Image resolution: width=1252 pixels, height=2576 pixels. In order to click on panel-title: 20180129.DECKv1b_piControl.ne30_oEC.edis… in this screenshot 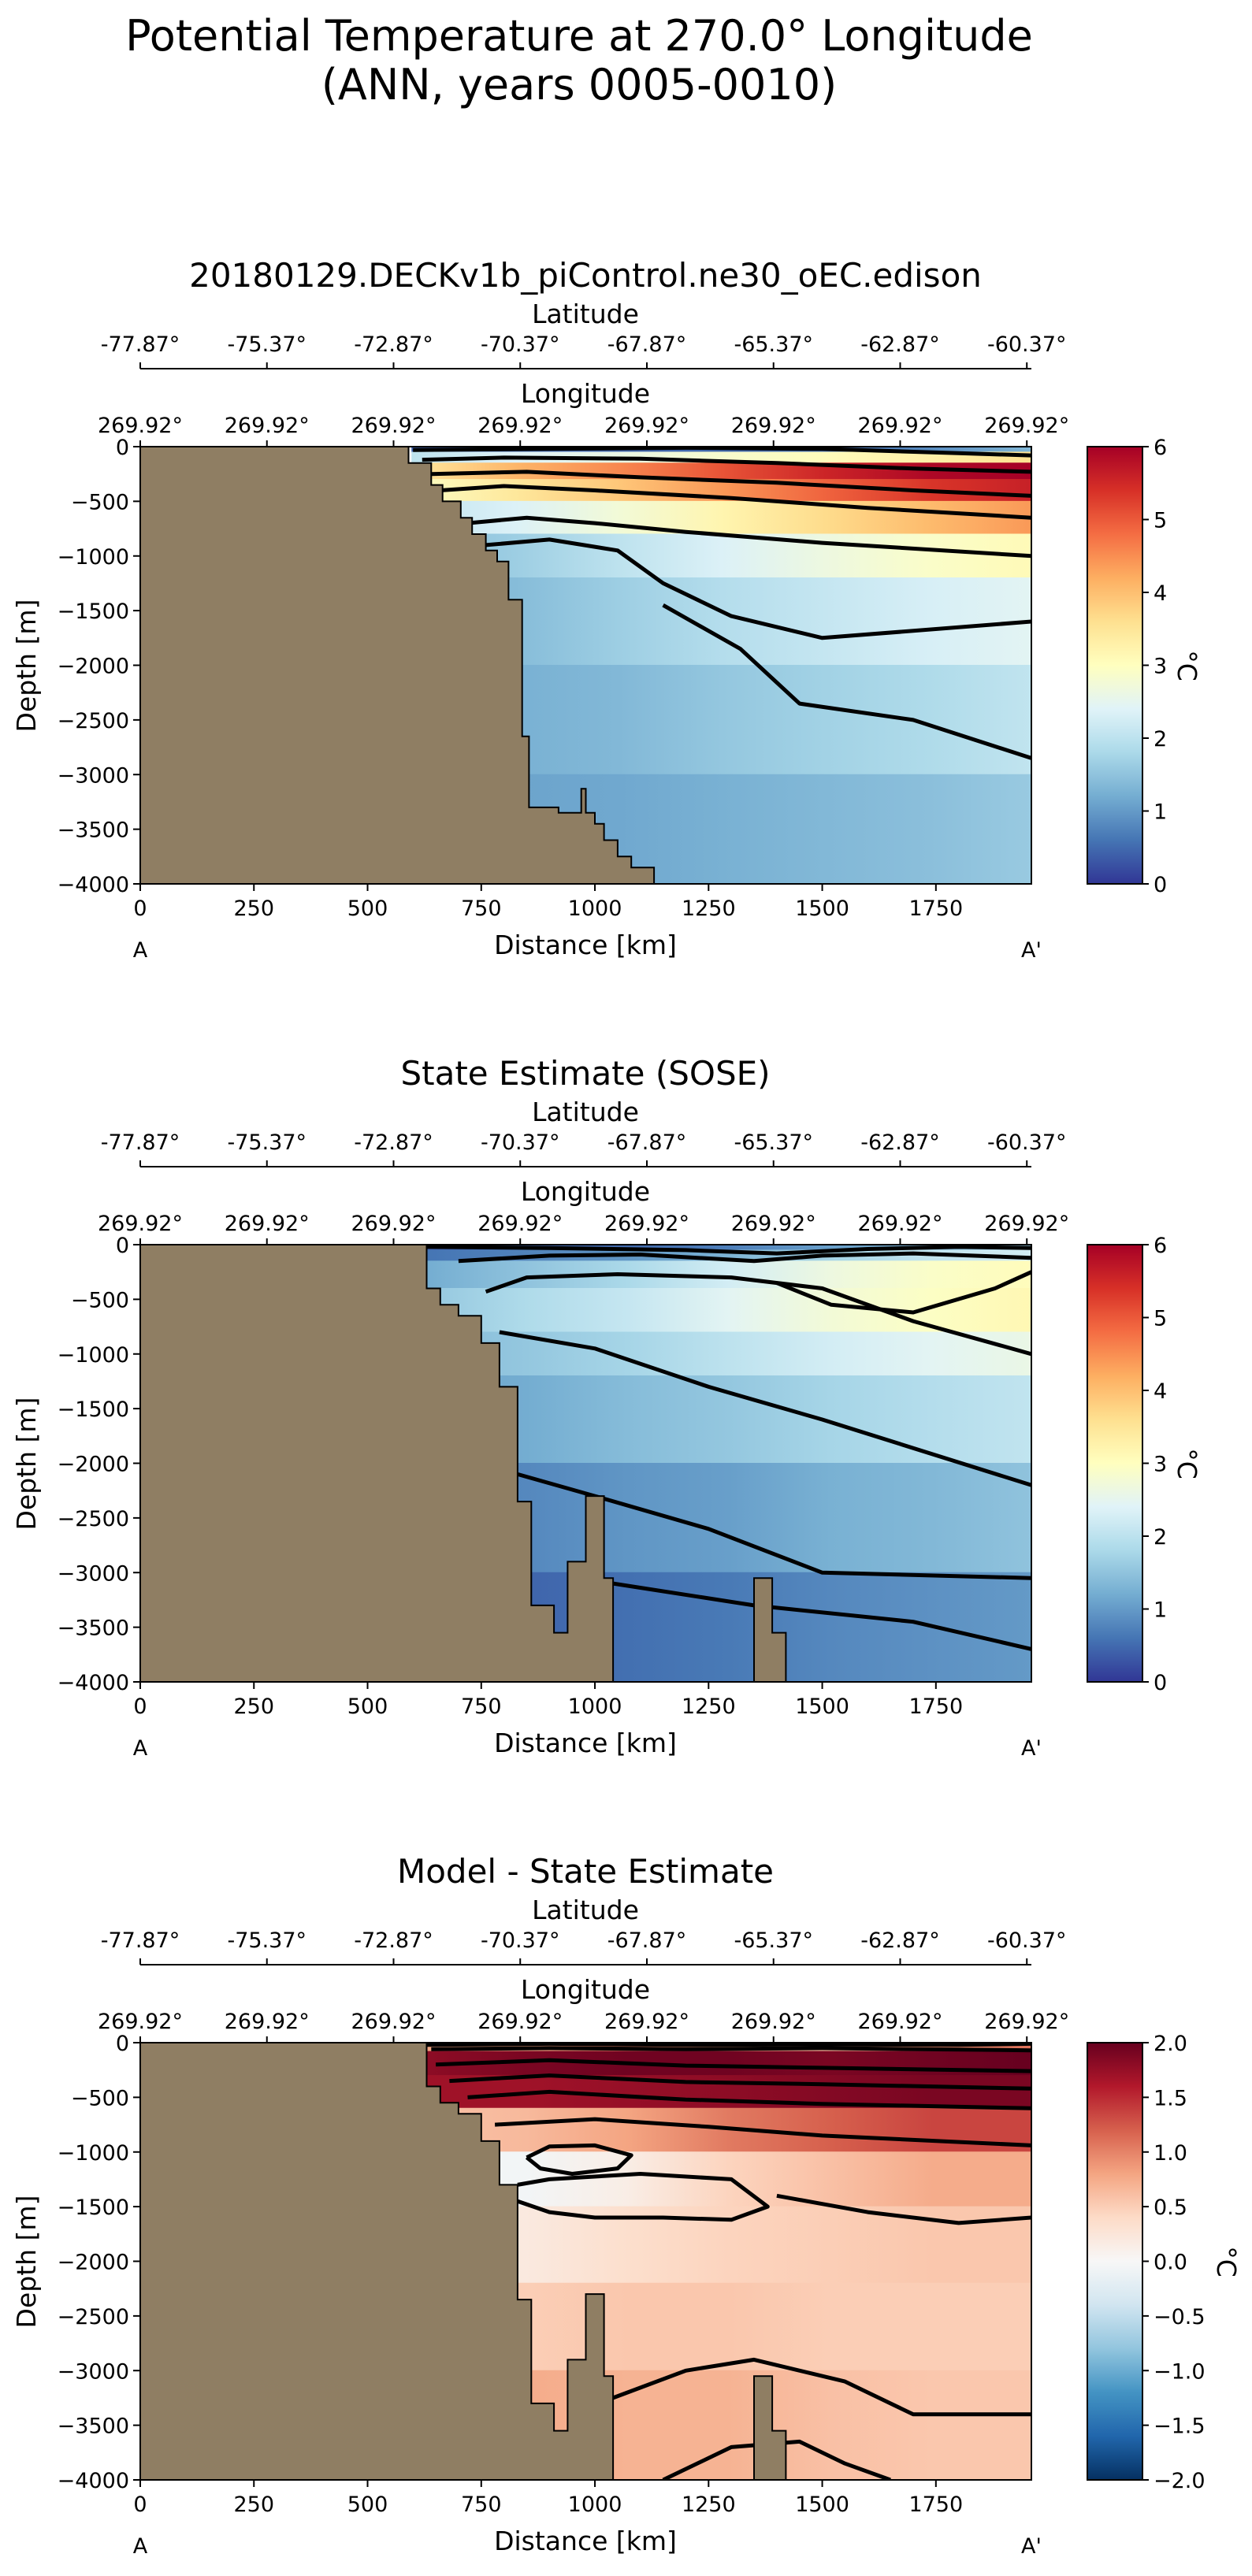, I will do `click(585, 275)`.